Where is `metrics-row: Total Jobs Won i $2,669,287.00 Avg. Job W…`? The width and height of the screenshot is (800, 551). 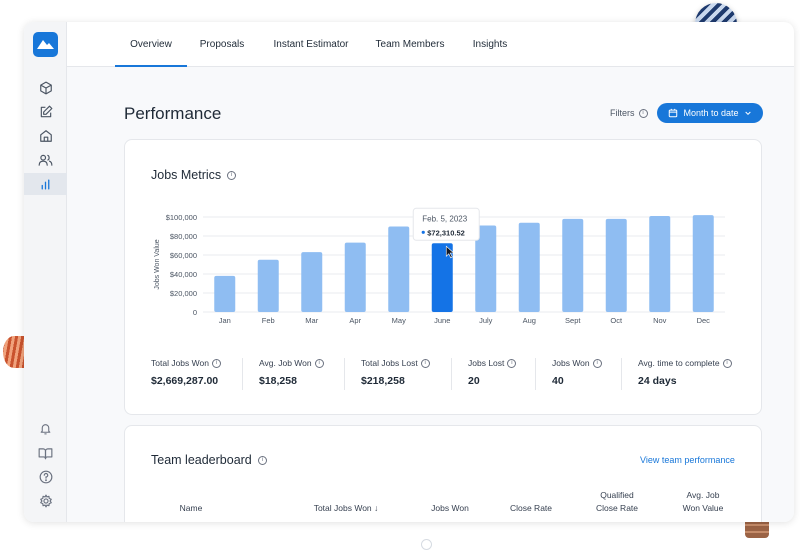 metrics-row: Total Jobs Won i $2,669,287.00 Avg. Job W… is located at coordinates (443, 378).